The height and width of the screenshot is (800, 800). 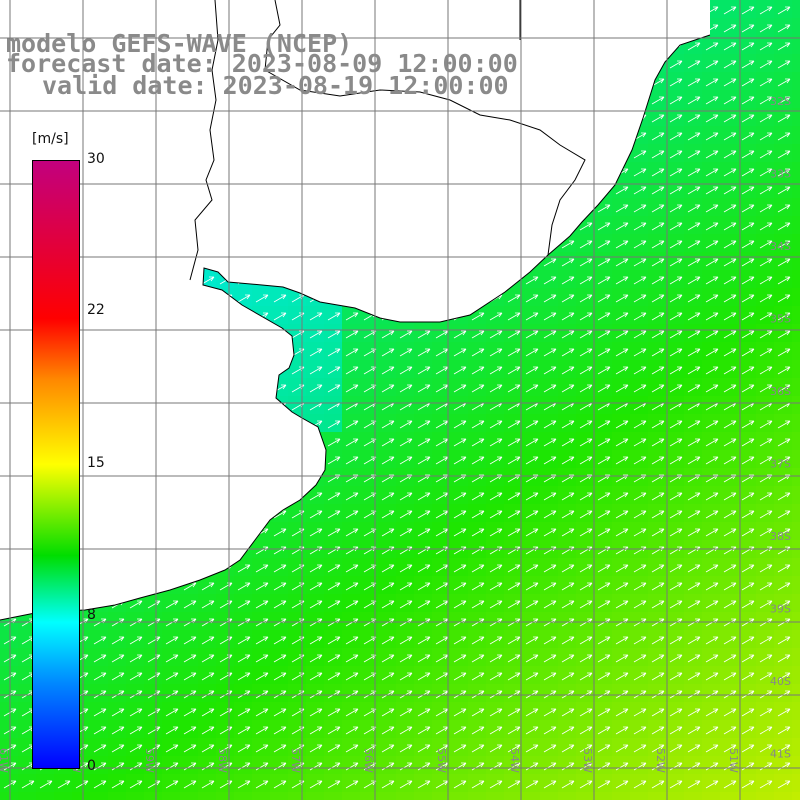 What do you see at coordinates (514, 760) in the screenshot?
I see `longitude-label: 54W` at bounding box center [514, 760].